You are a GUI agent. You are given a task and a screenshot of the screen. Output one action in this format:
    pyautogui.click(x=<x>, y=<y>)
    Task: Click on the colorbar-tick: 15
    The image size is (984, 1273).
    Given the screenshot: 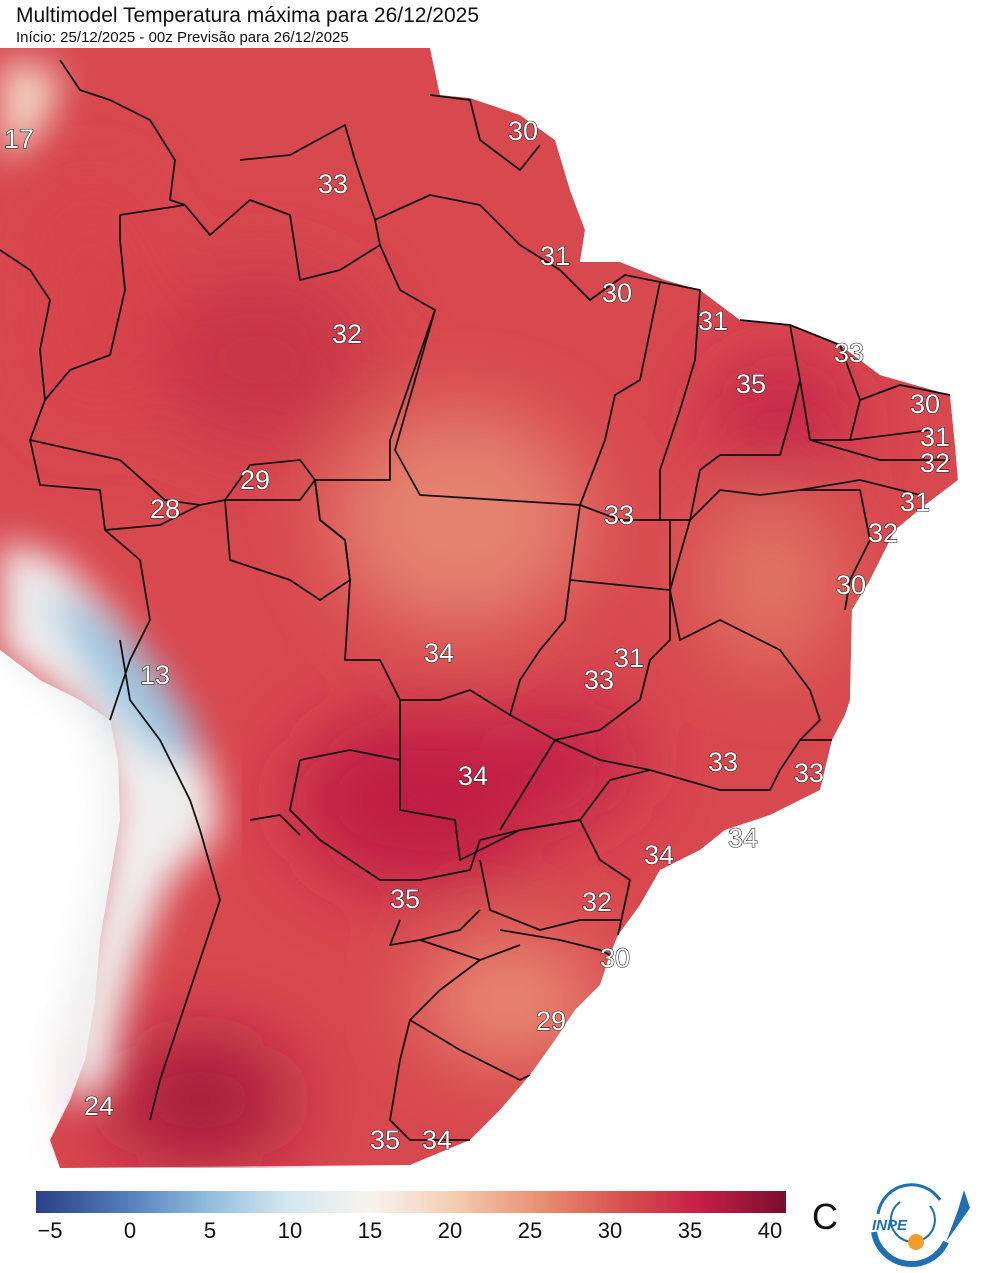 What is the action you would take?
    pyautogui.click(x=370, y=1230)
    